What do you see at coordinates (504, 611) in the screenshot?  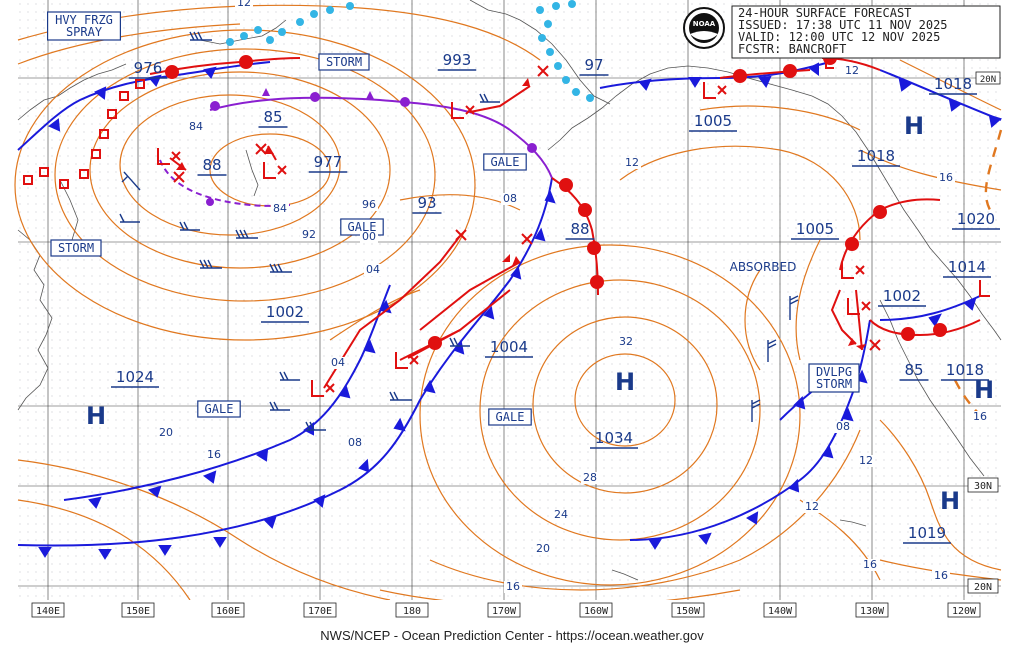 I see `lon-label: 170W` at bounding box center [504, 611].